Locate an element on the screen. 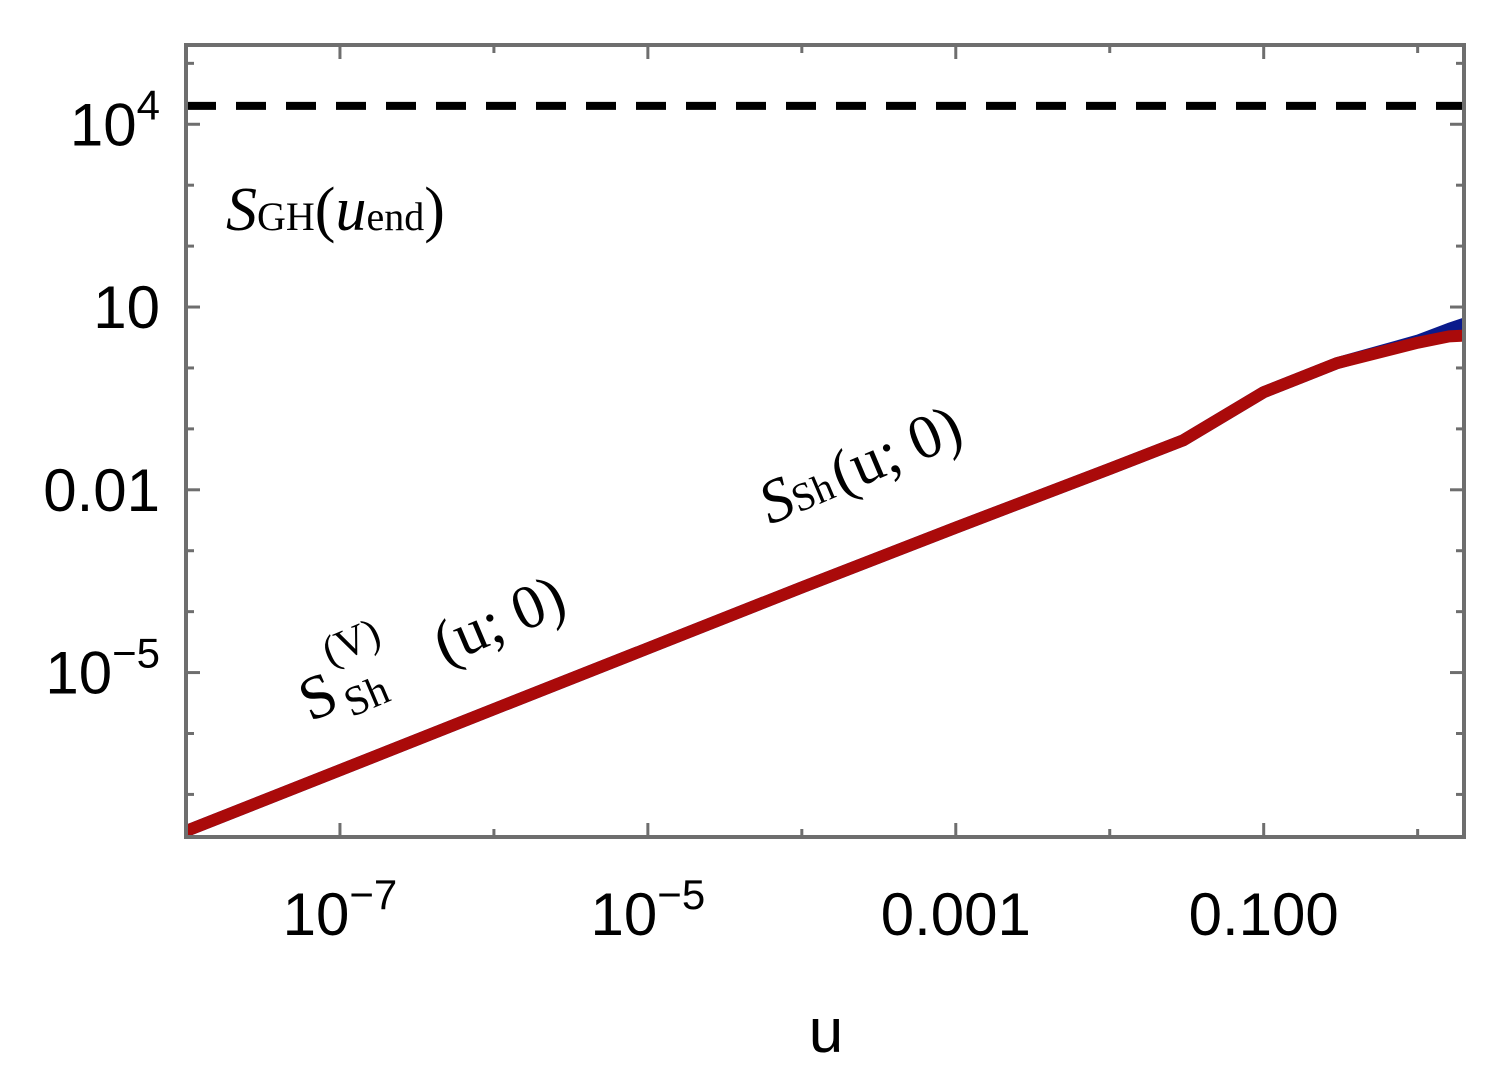 Image resolution: width=1491 pixels, height=1078 pixels. x-tick-label: 0.100 is located at coordinates (1264, 914).